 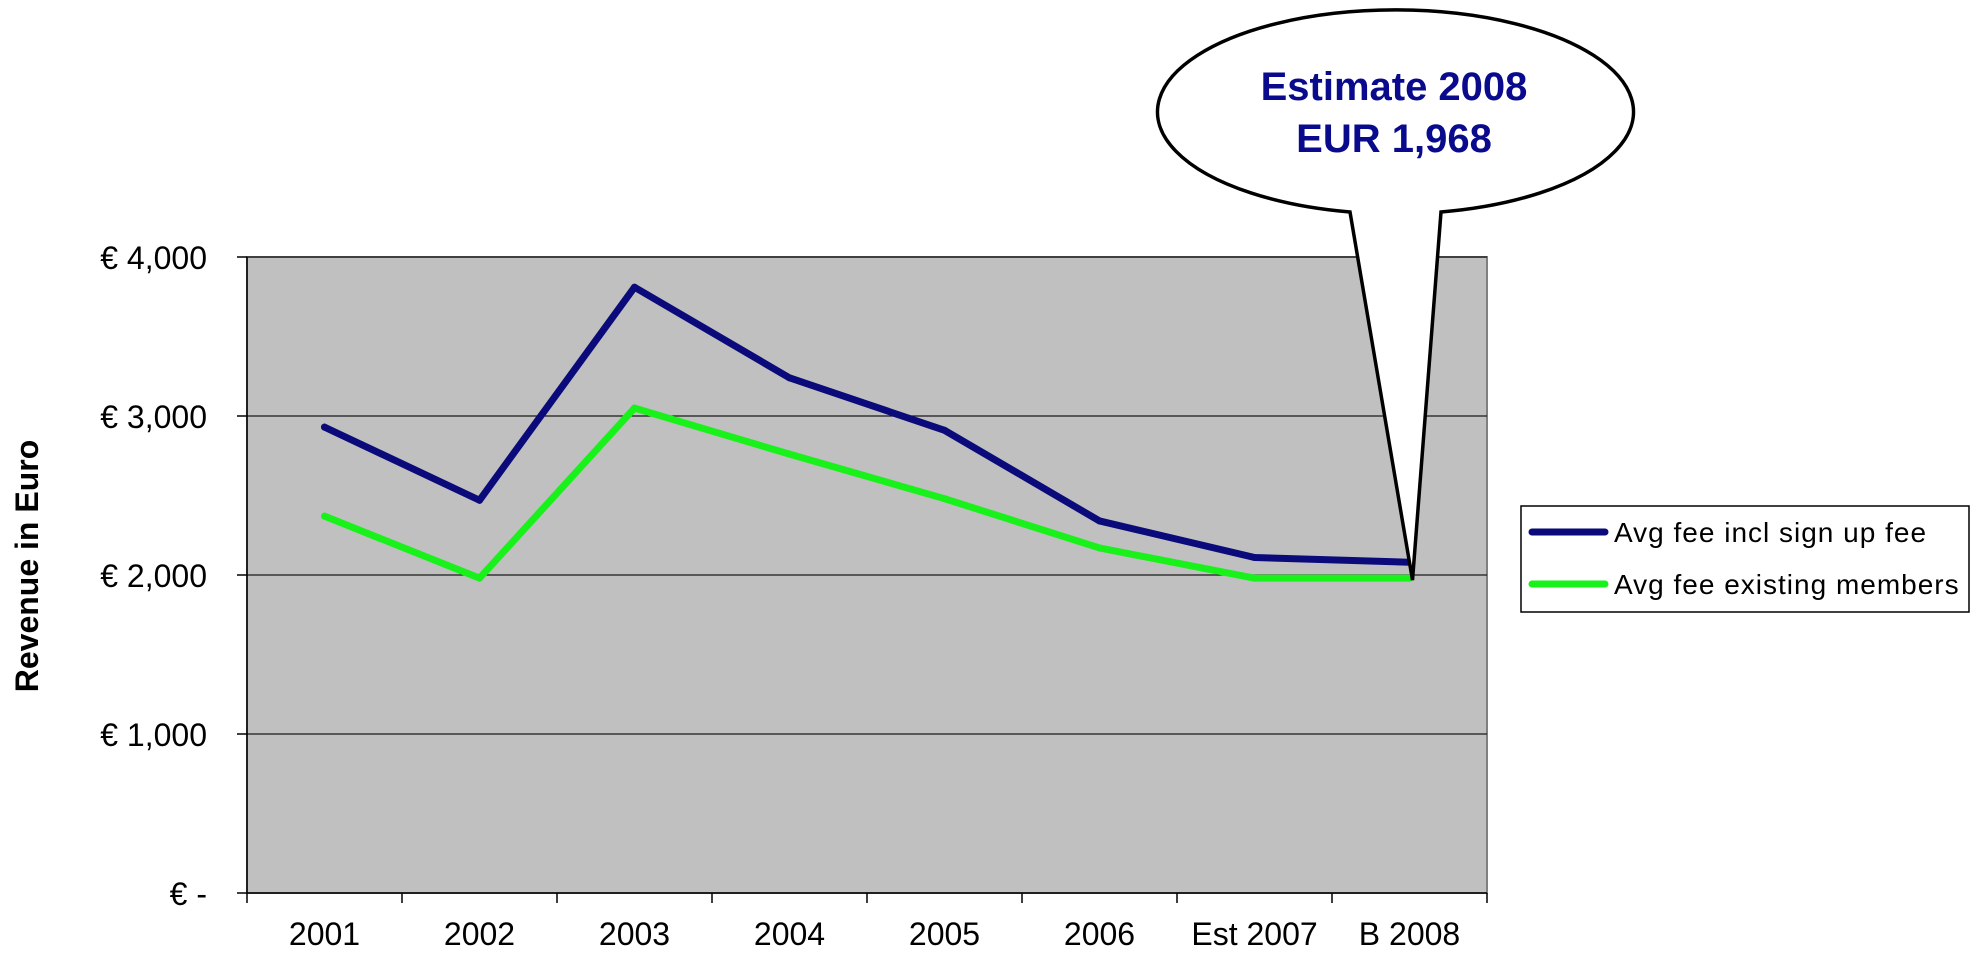 What do you see at coordinates (1770, 532) in the screenshot?
I see `legend-label: Avg fee incl sign up fee` at bounding box center [1770, 532].